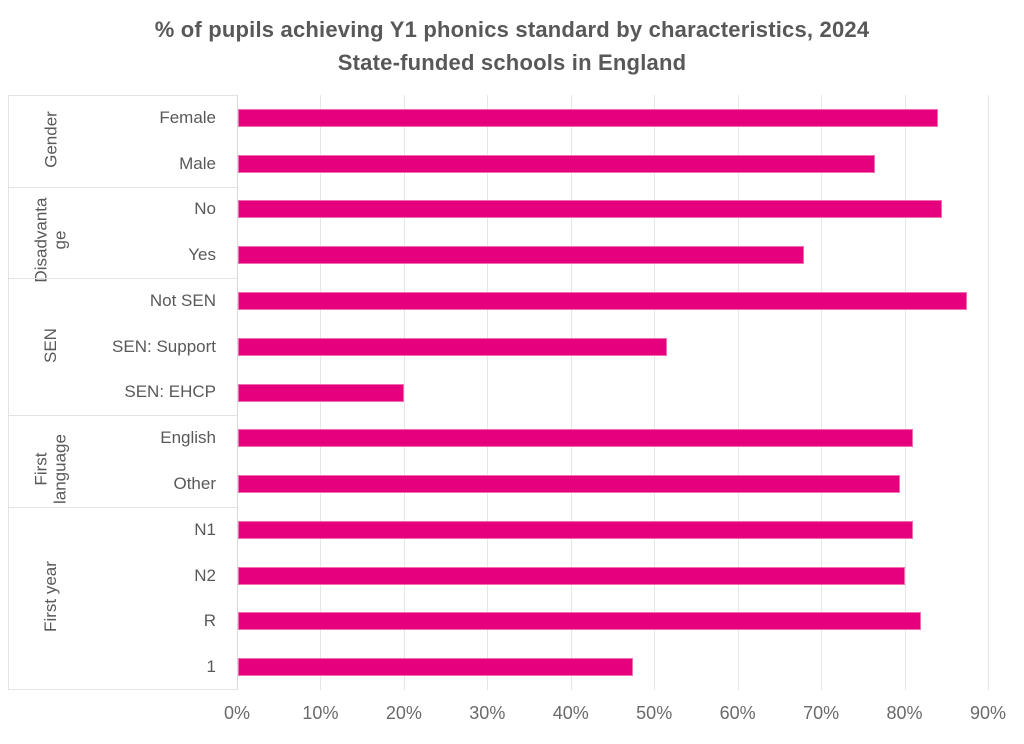 This screenshot has width=1024, height=744. I want to click on row-label-english: English, so click(188, 438).